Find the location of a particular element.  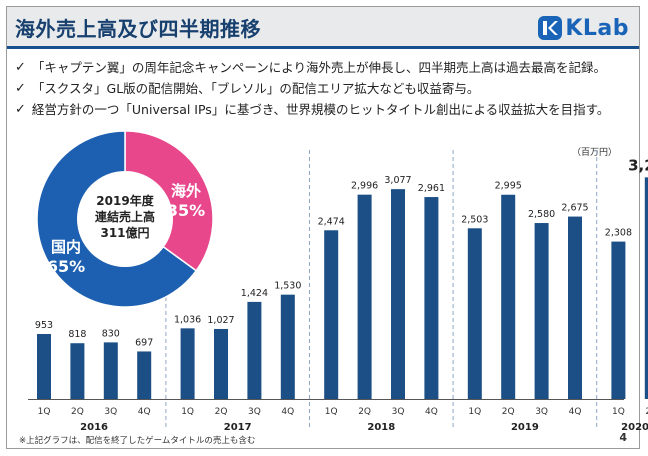

logo-text: KLab is located at coordinates (597, 28).